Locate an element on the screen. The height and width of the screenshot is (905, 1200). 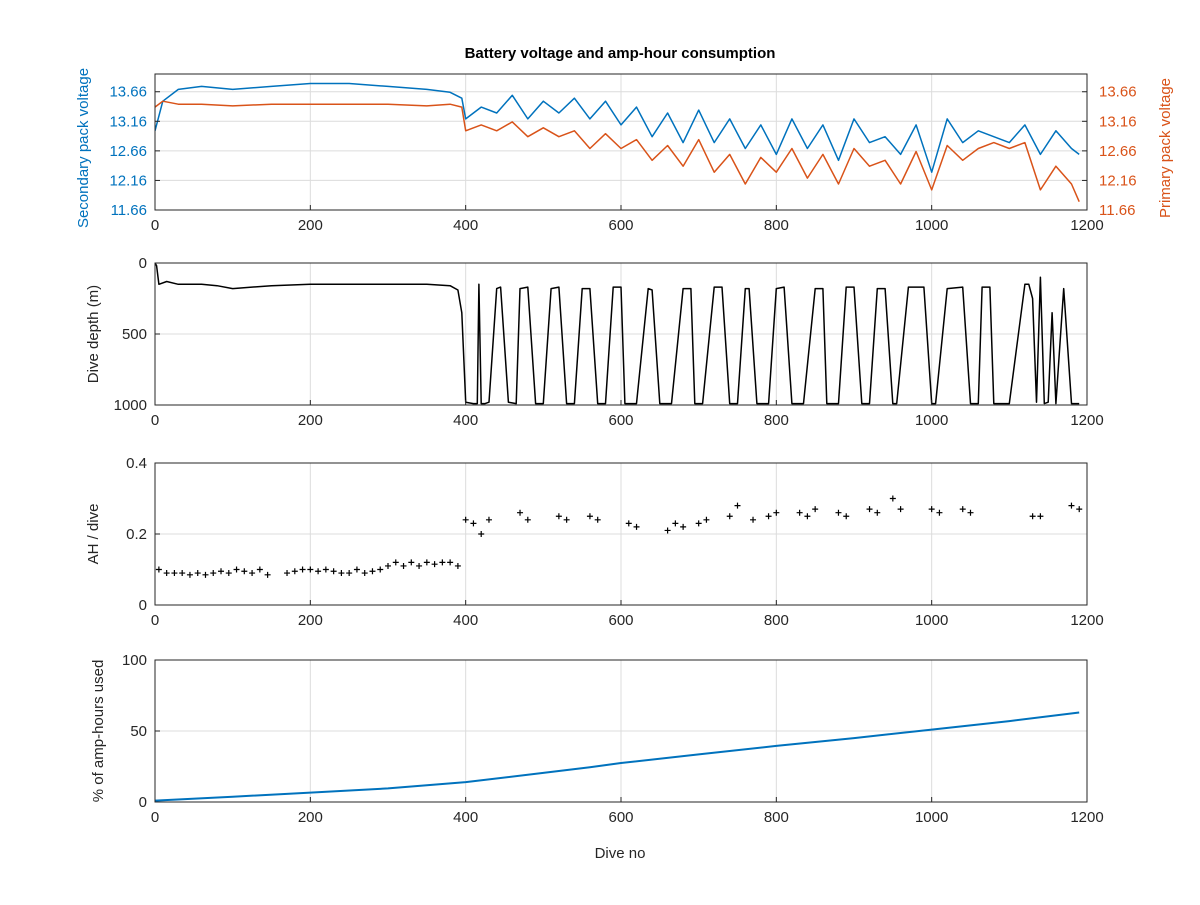
x-axis-label: Dive no is located at coordinates (620, 853).